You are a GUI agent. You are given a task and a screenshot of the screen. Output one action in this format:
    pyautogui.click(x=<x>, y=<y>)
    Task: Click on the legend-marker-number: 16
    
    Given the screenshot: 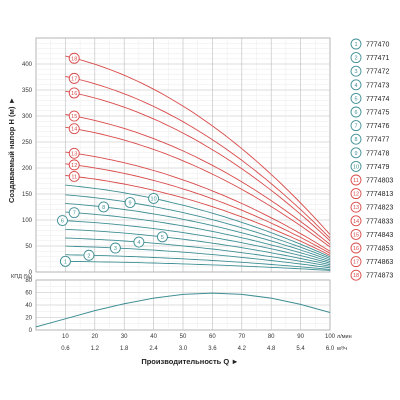 What is the action you would take?
    pyautogui.click(x=356, y=249)
    